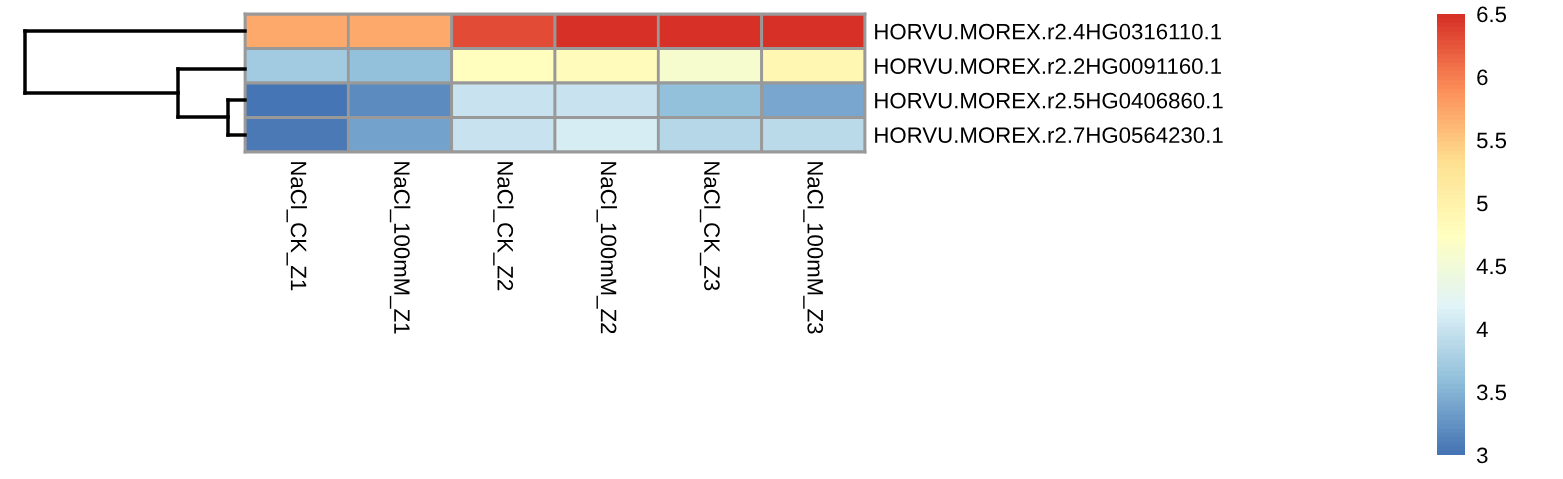 The image size is (1563, 479). What do you see at coordinates (1491, 392) in the screenshot?
I see `color-bar-label: 3.5` at bounding box center [1491, 392].